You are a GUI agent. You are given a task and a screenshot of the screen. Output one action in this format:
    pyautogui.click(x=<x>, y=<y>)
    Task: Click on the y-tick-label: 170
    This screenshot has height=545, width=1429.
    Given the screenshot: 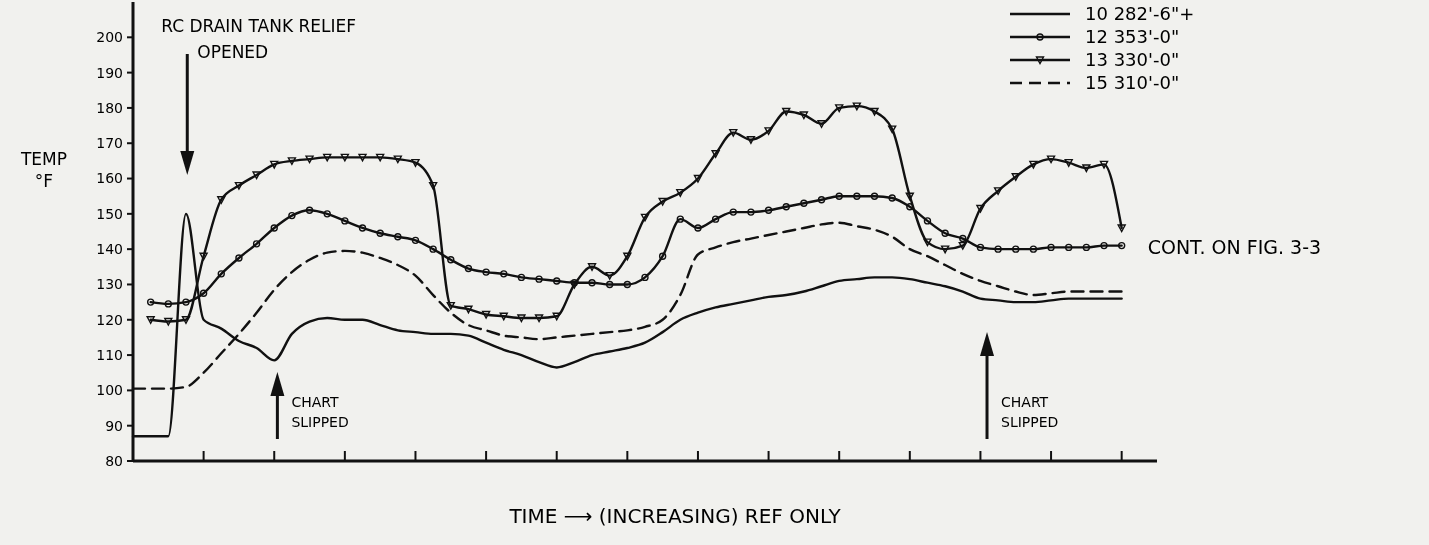 What is the action you would take?
    pyautogui.click(x=109, y=143)
    